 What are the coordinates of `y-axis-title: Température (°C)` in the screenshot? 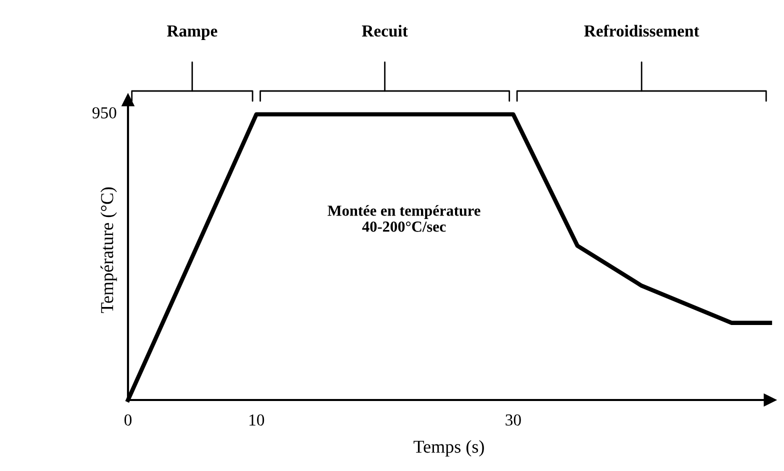 It's located at (108, 250).